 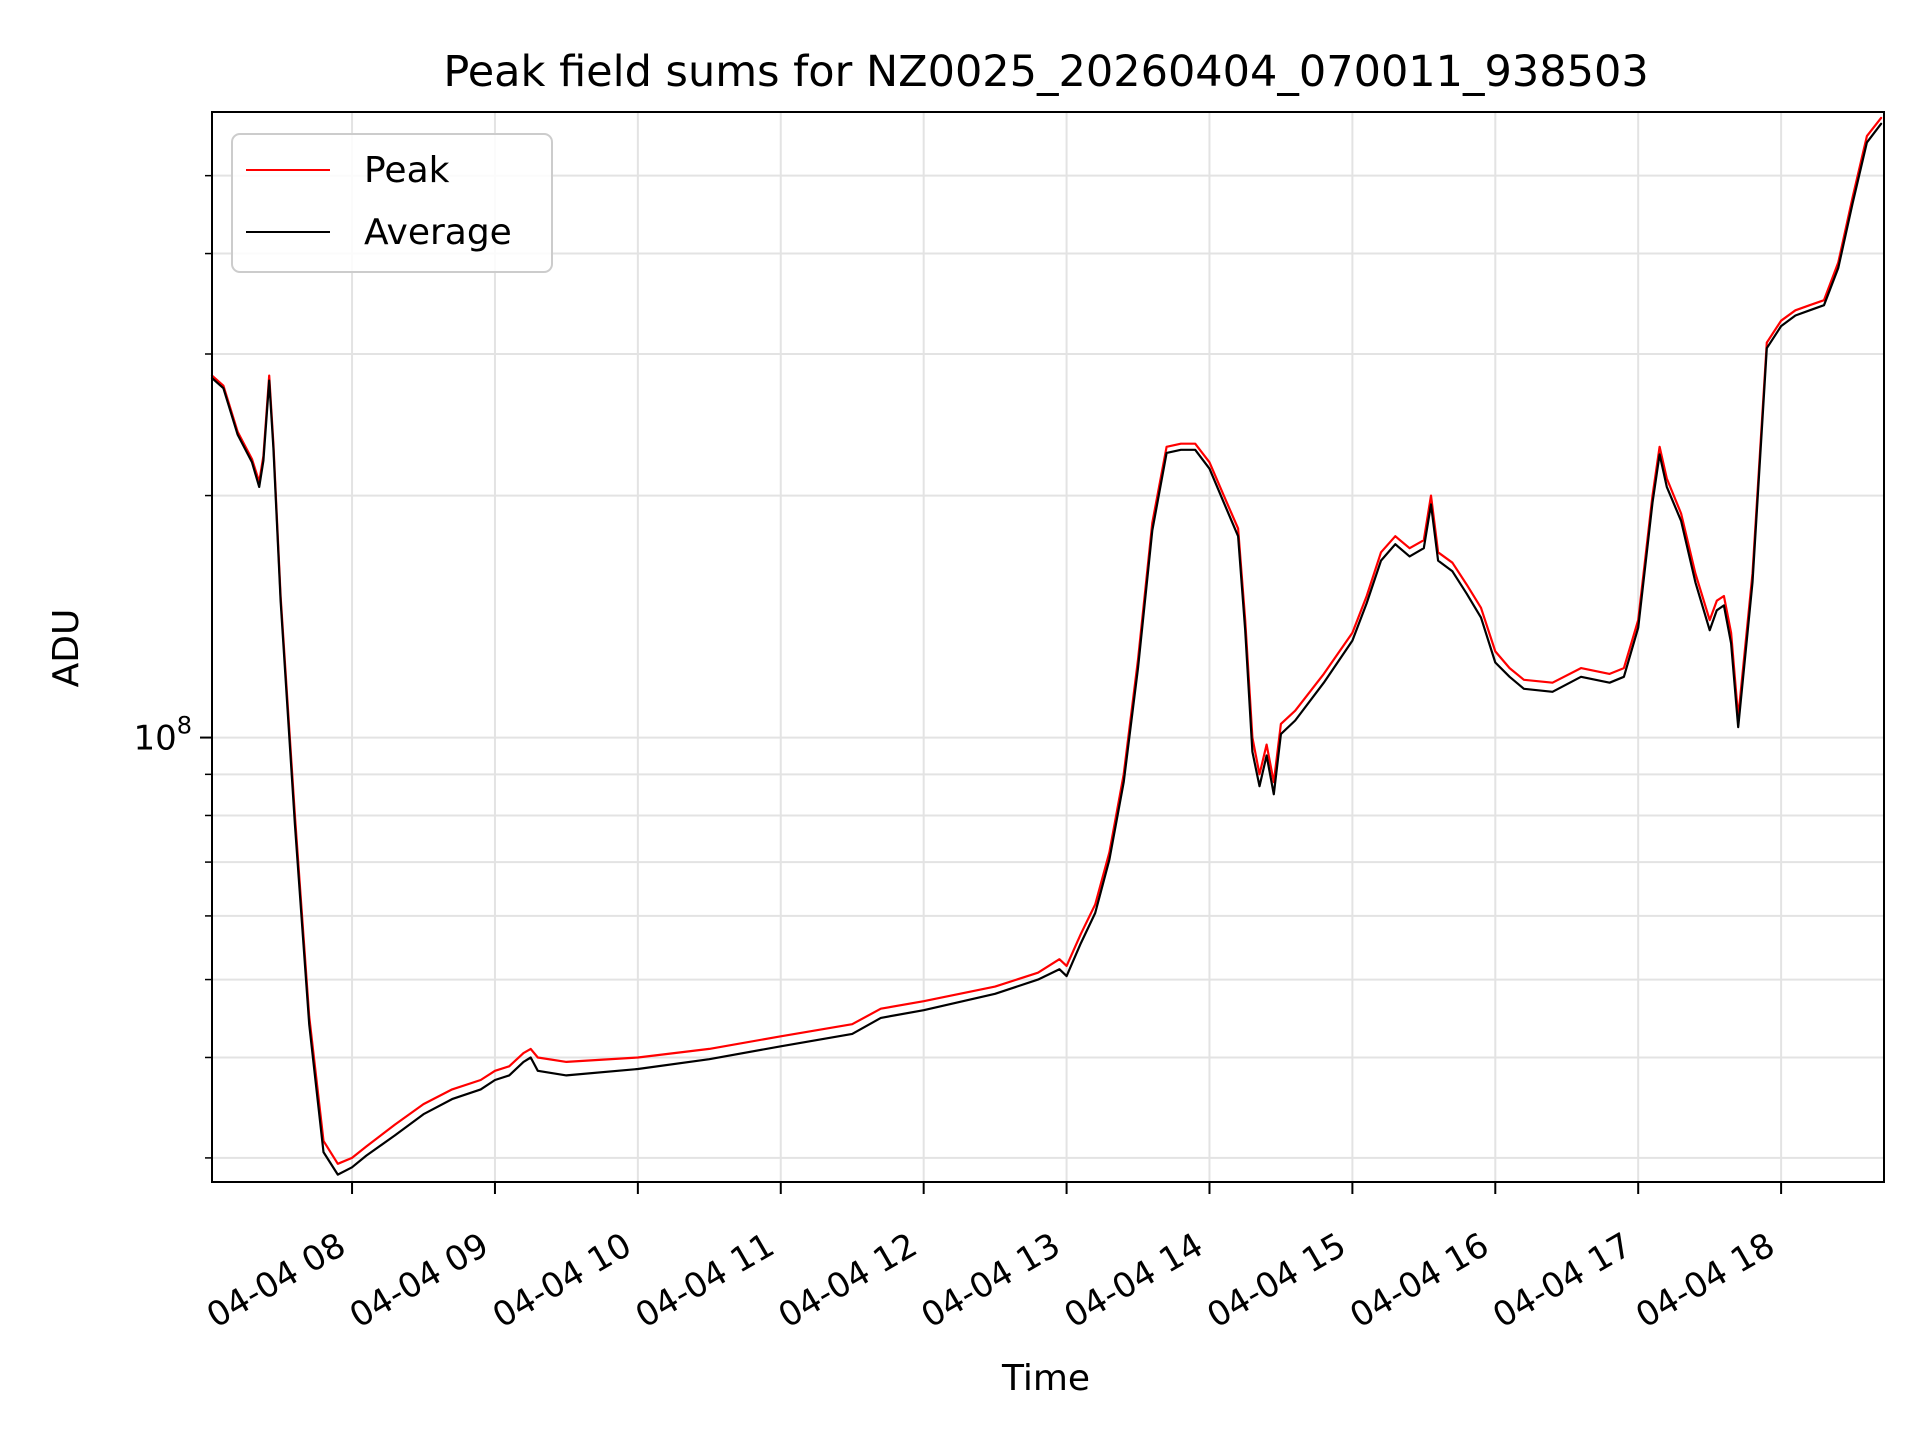 What do you see at coordinates (1705, 1280) in the screenshot?
I see `x-tick-label: 04-04 18` at bounding box center [1705, 1280].